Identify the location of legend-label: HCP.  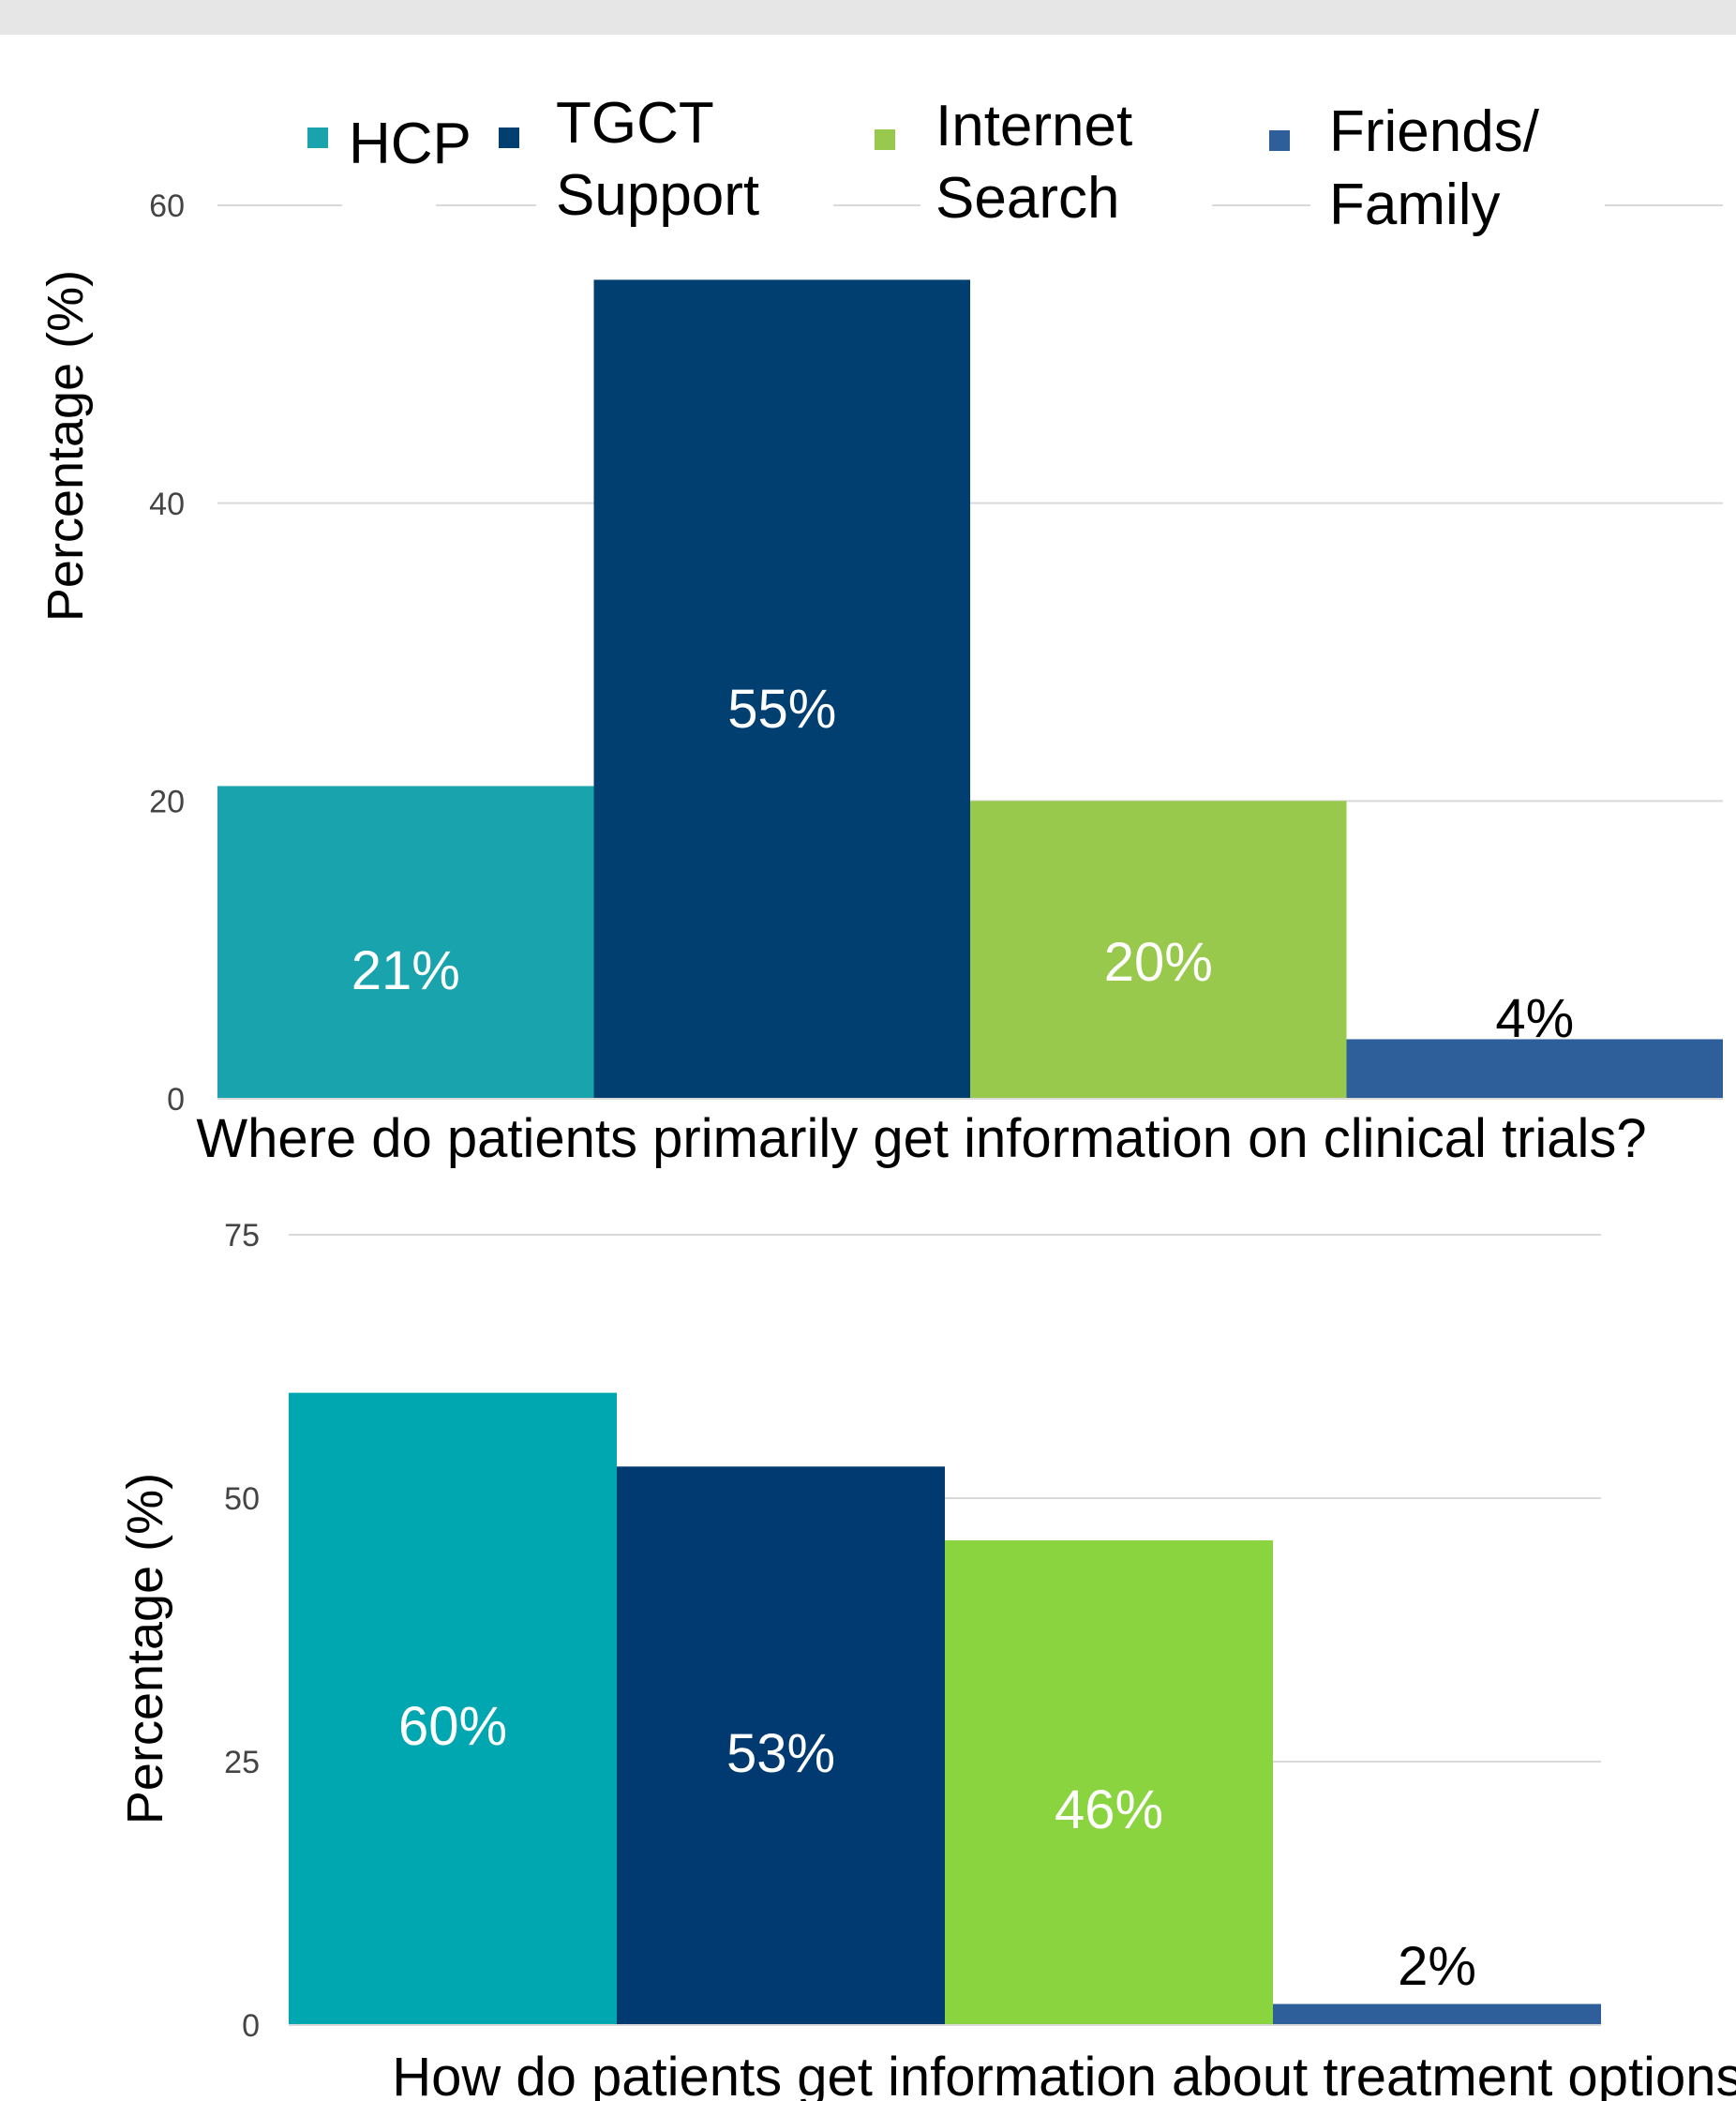
(410, 144).